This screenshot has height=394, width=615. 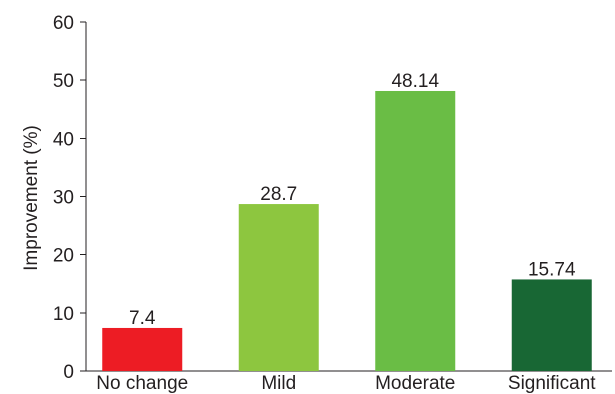 What do you see at coordinates (415, 383) in the screenshot?
I see `category-label: Moderate` at bounding box center [415, 383].